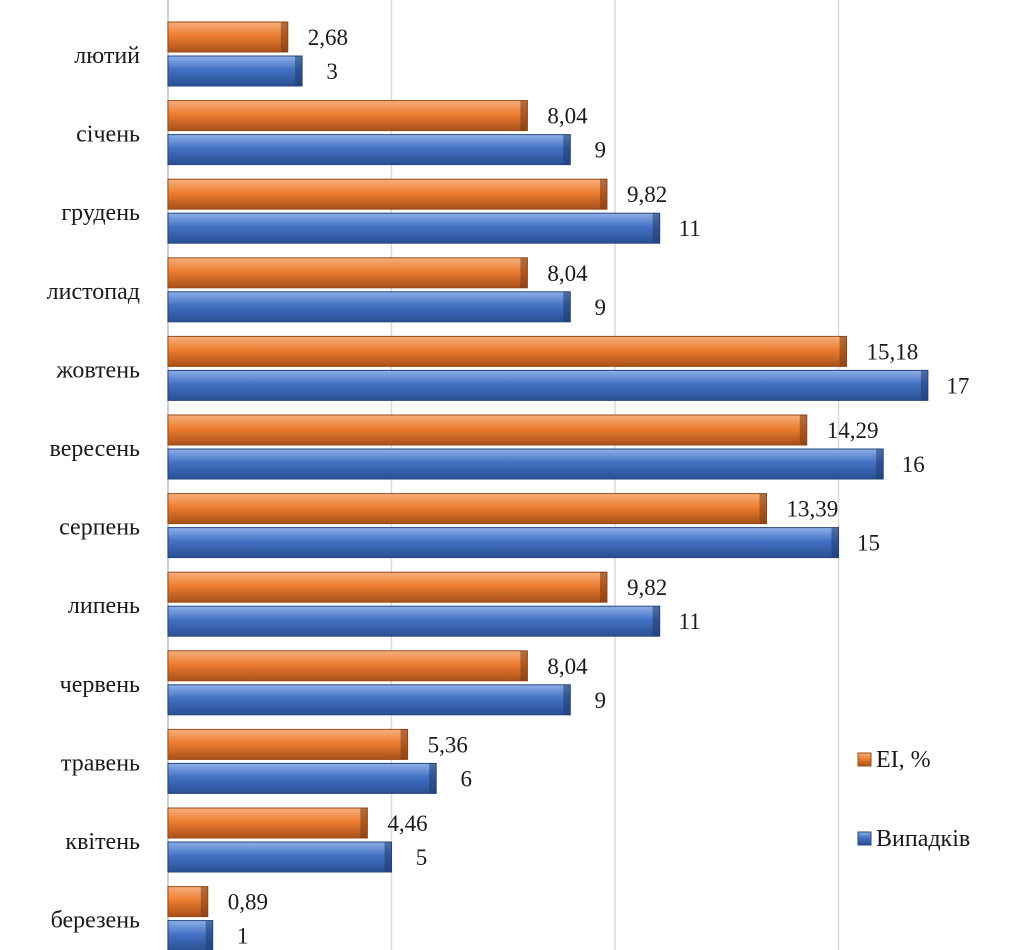 This screenshot has width=1036, height=950. What do you see at coordinates (104, 606) in the screenshot?
I see `category-label: липень` at bounding box center [104, 606].